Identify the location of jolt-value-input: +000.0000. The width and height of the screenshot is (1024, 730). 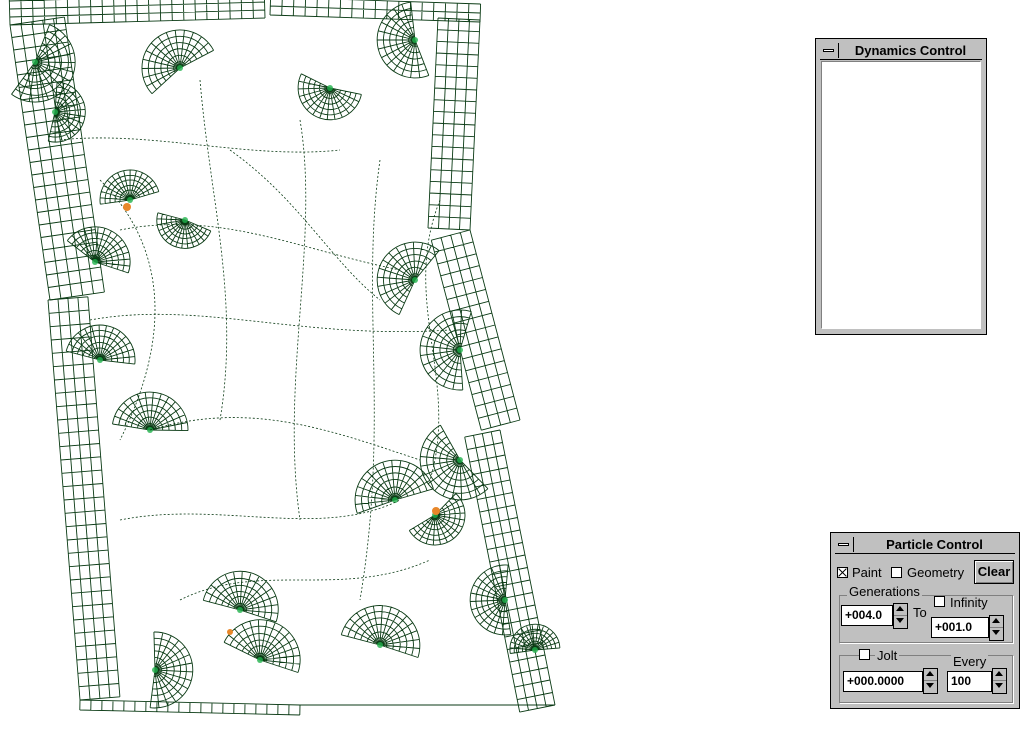
(883, 681).